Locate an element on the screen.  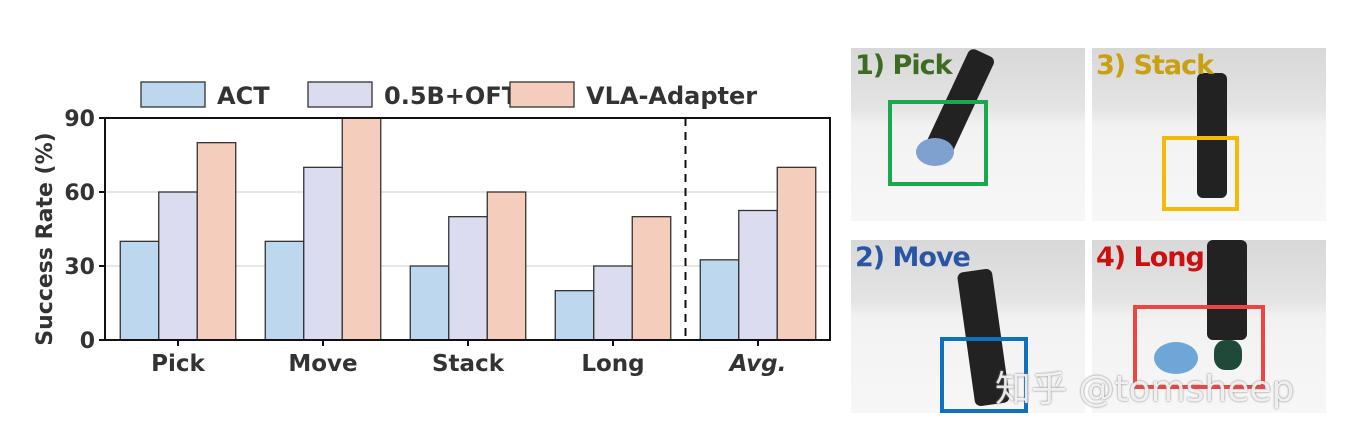
photo-stack: 3) Stack is located at coordinates (1209, 134).